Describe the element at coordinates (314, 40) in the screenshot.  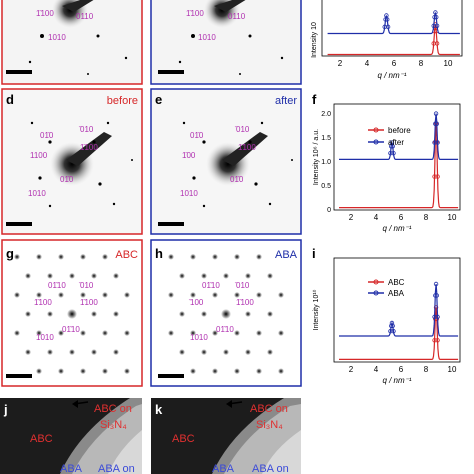
I see `y-axis-label: Intensity 10` at that location.